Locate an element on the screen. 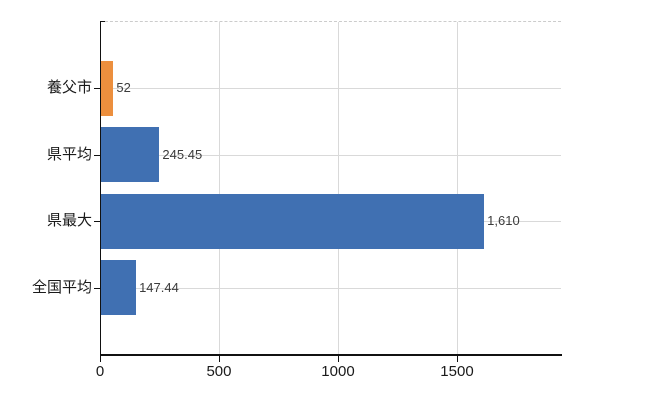 Image resolution: width=650 pixels, height=400 pixels. bar-value-label: 245.45 is located at coordinates (182, 154).